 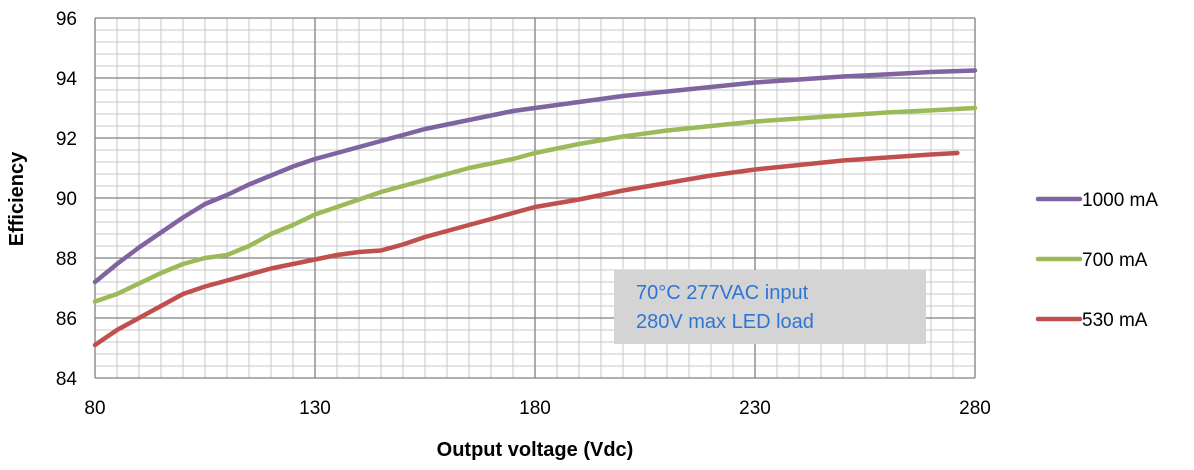 What do you see at coordinates (94, 408) in the screenshot?
I see `x-tick-label: 80` at bounding box center [94, 408].